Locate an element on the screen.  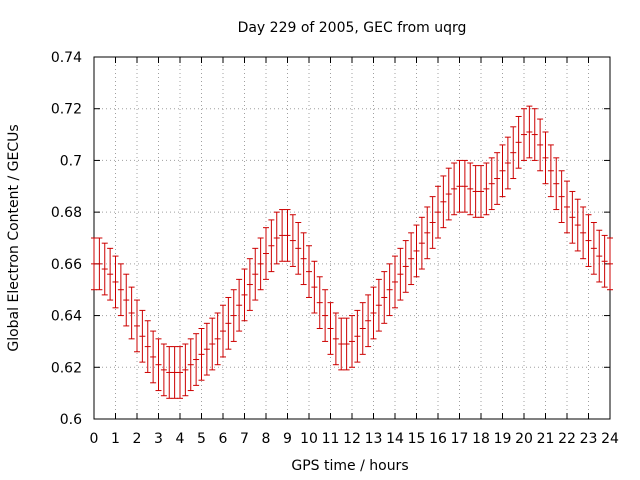
x-tick-label: 3 is located at coordinates (158, 439).